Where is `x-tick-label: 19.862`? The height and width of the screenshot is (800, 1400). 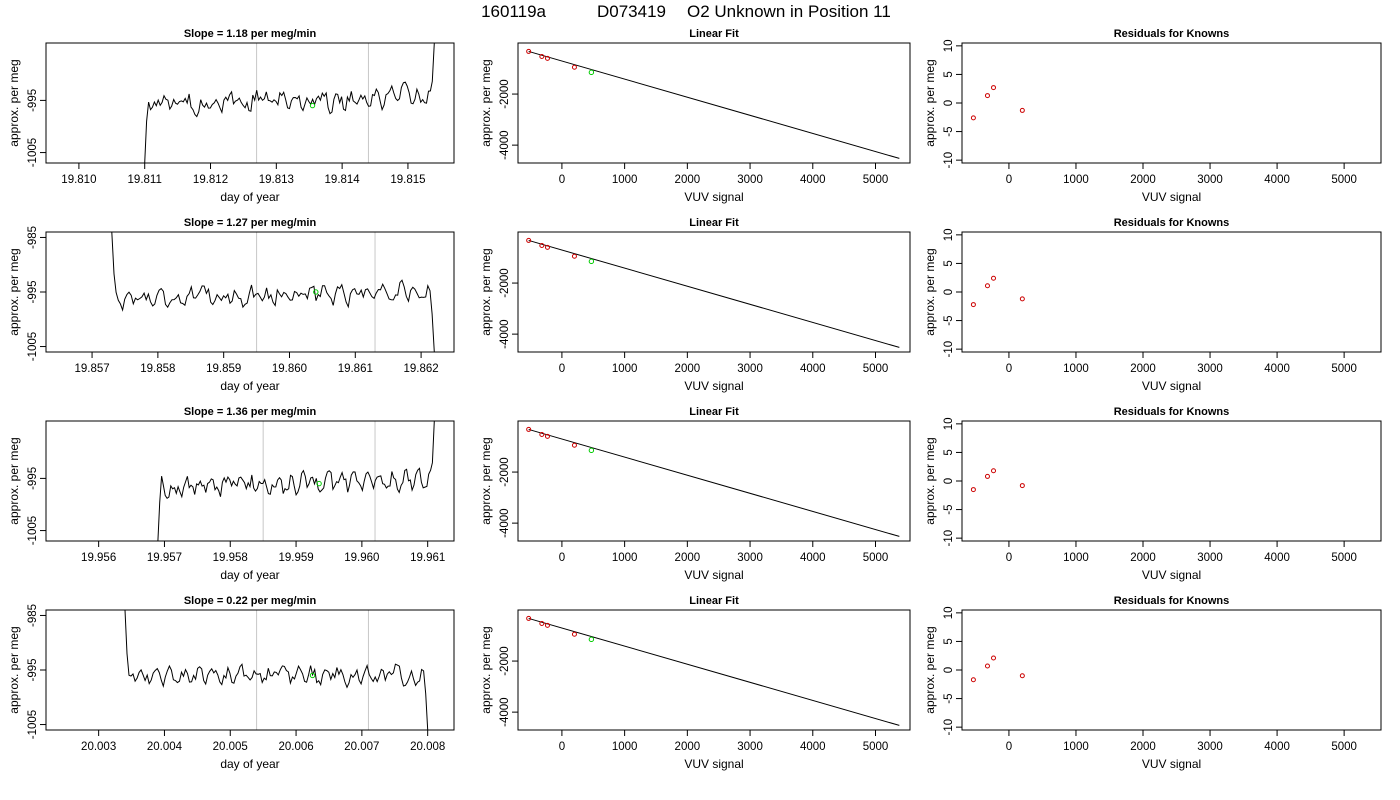
x-tick-label: 19.862 is located at coordinates (421, 369).